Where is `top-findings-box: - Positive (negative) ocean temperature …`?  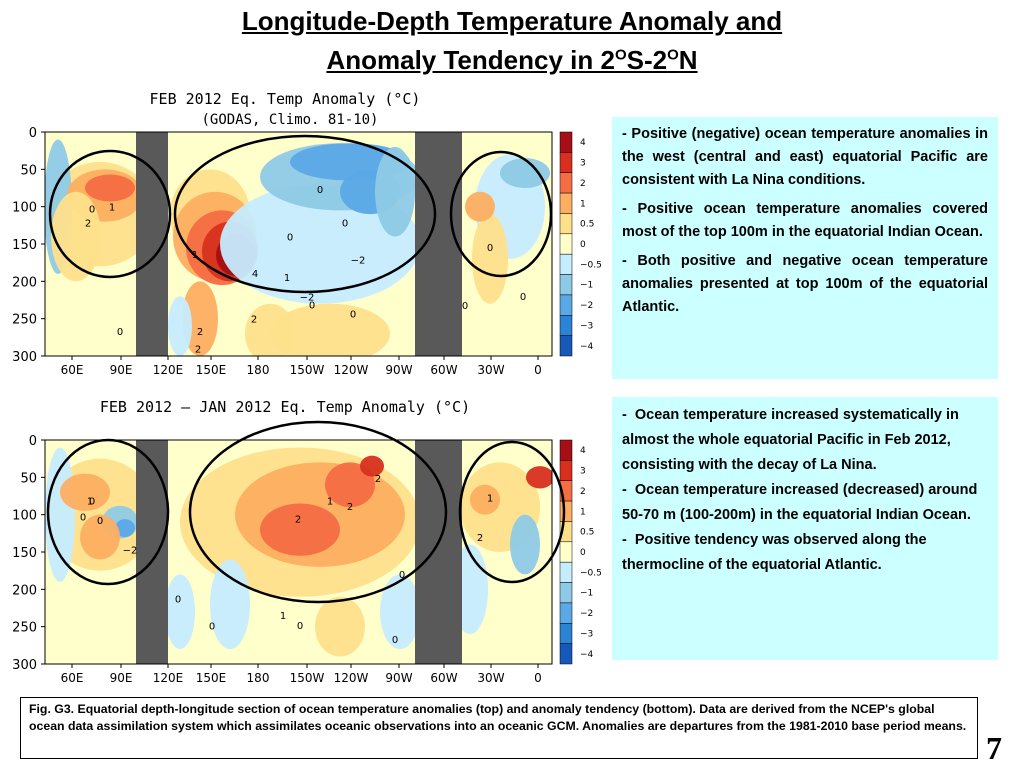 top-findings-box: - Positive (negative) ocean temperature … is located at coordinates (805, 248).